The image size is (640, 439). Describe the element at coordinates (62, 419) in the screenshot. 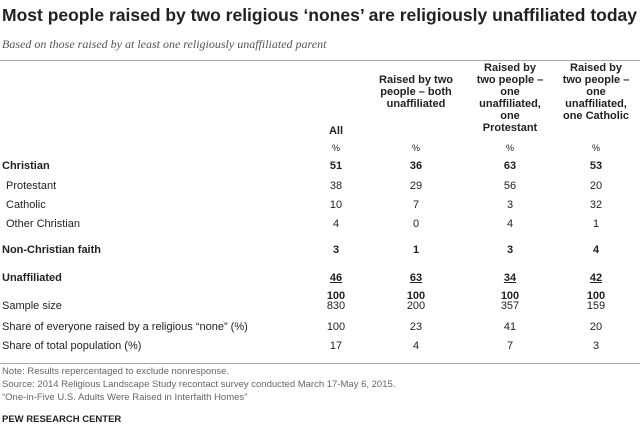

I see `pew-logo-text: PEW RESEARCH CENTER` at that location.